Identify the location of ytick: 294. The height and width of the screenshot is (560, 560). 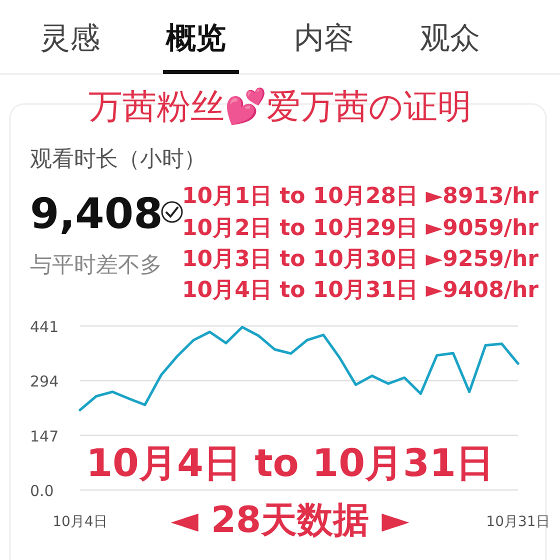
(44, 381).